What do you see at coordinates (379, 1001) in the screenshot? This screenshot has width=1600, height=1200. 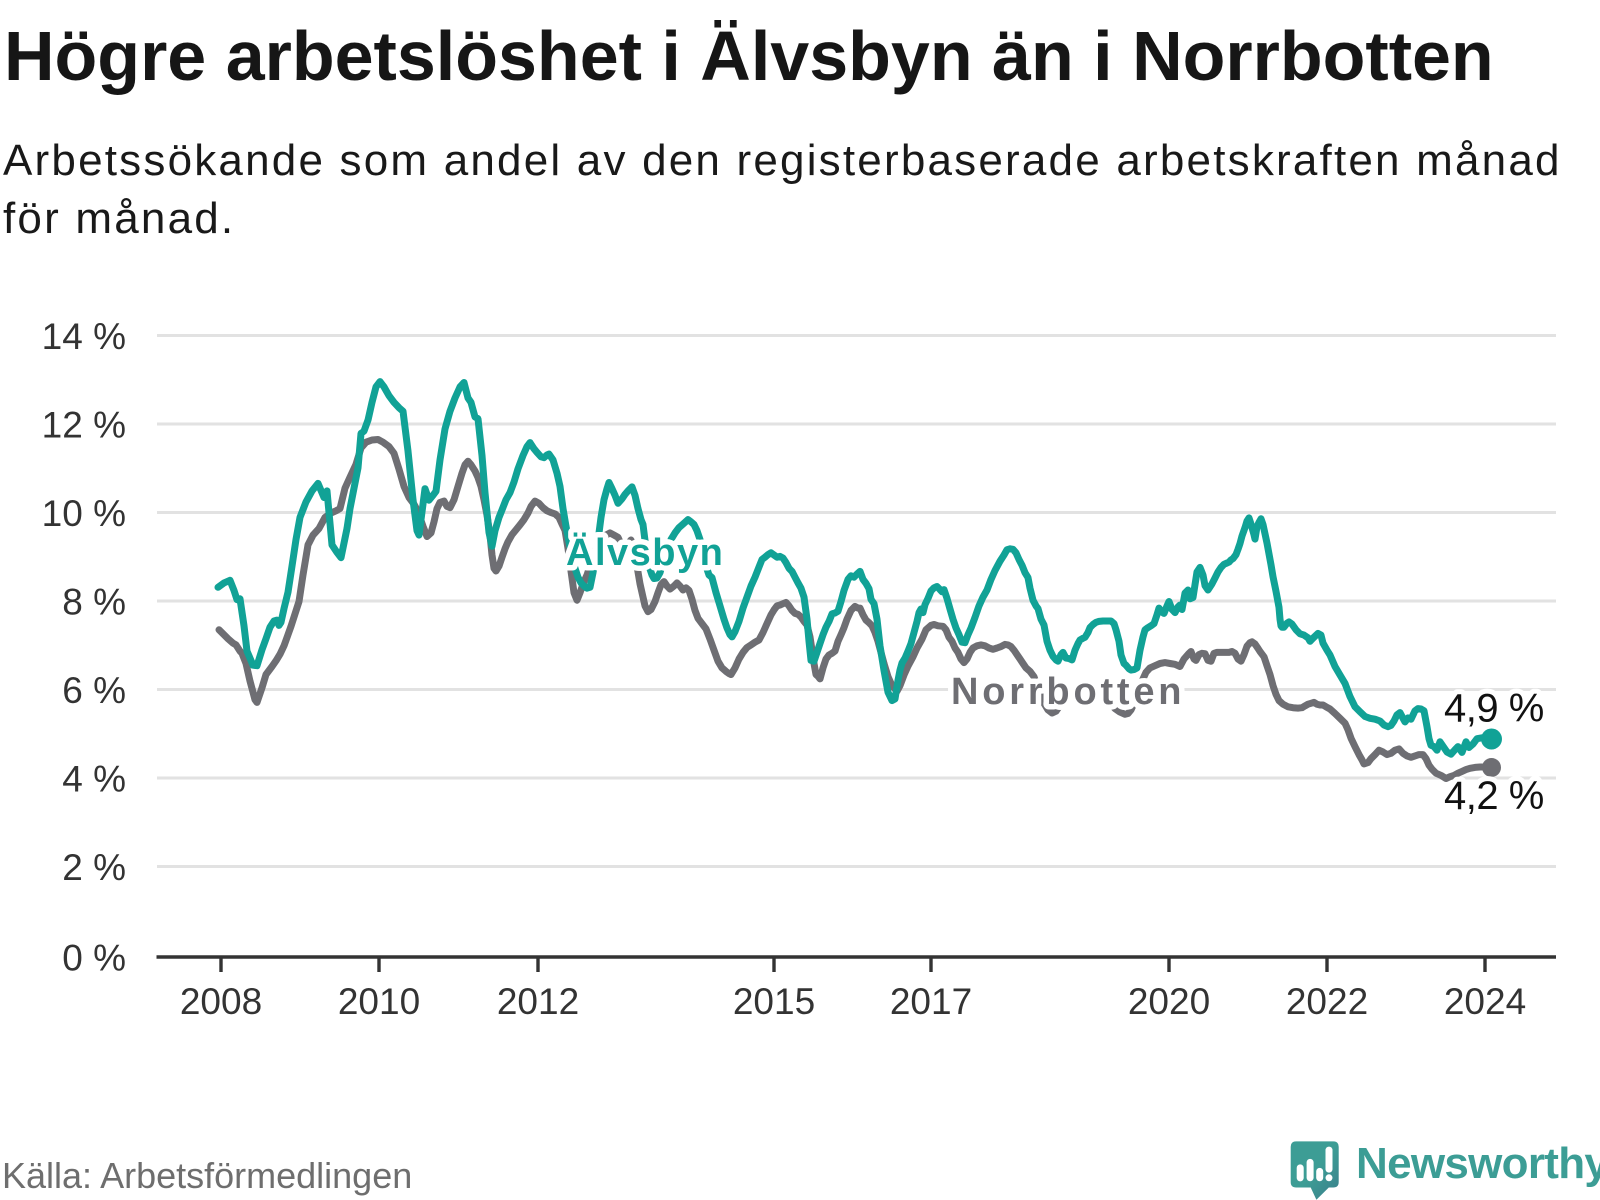 I see `svg-text: 2010` at bounding box center [379, 1001].